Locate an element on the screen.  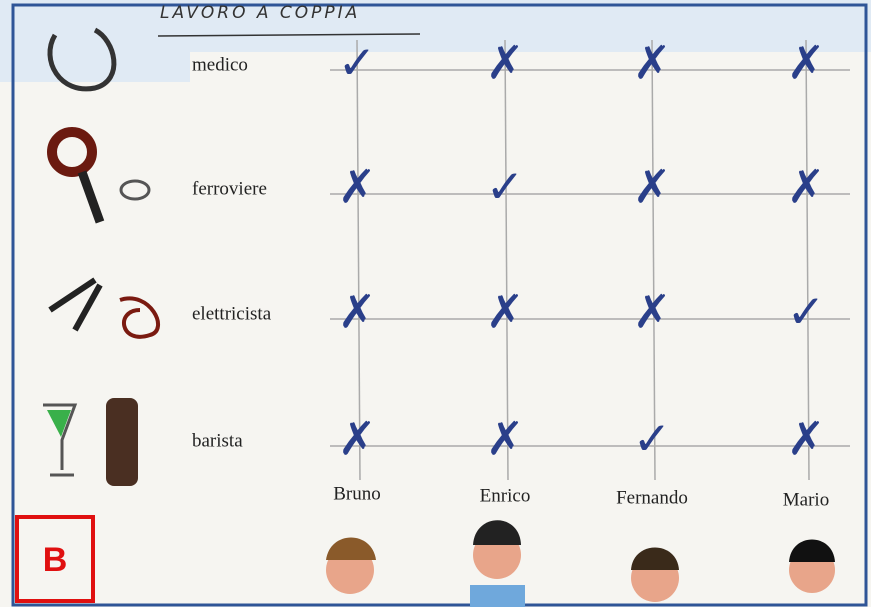
column-label: Bruno is located at coordinates (357, 493).